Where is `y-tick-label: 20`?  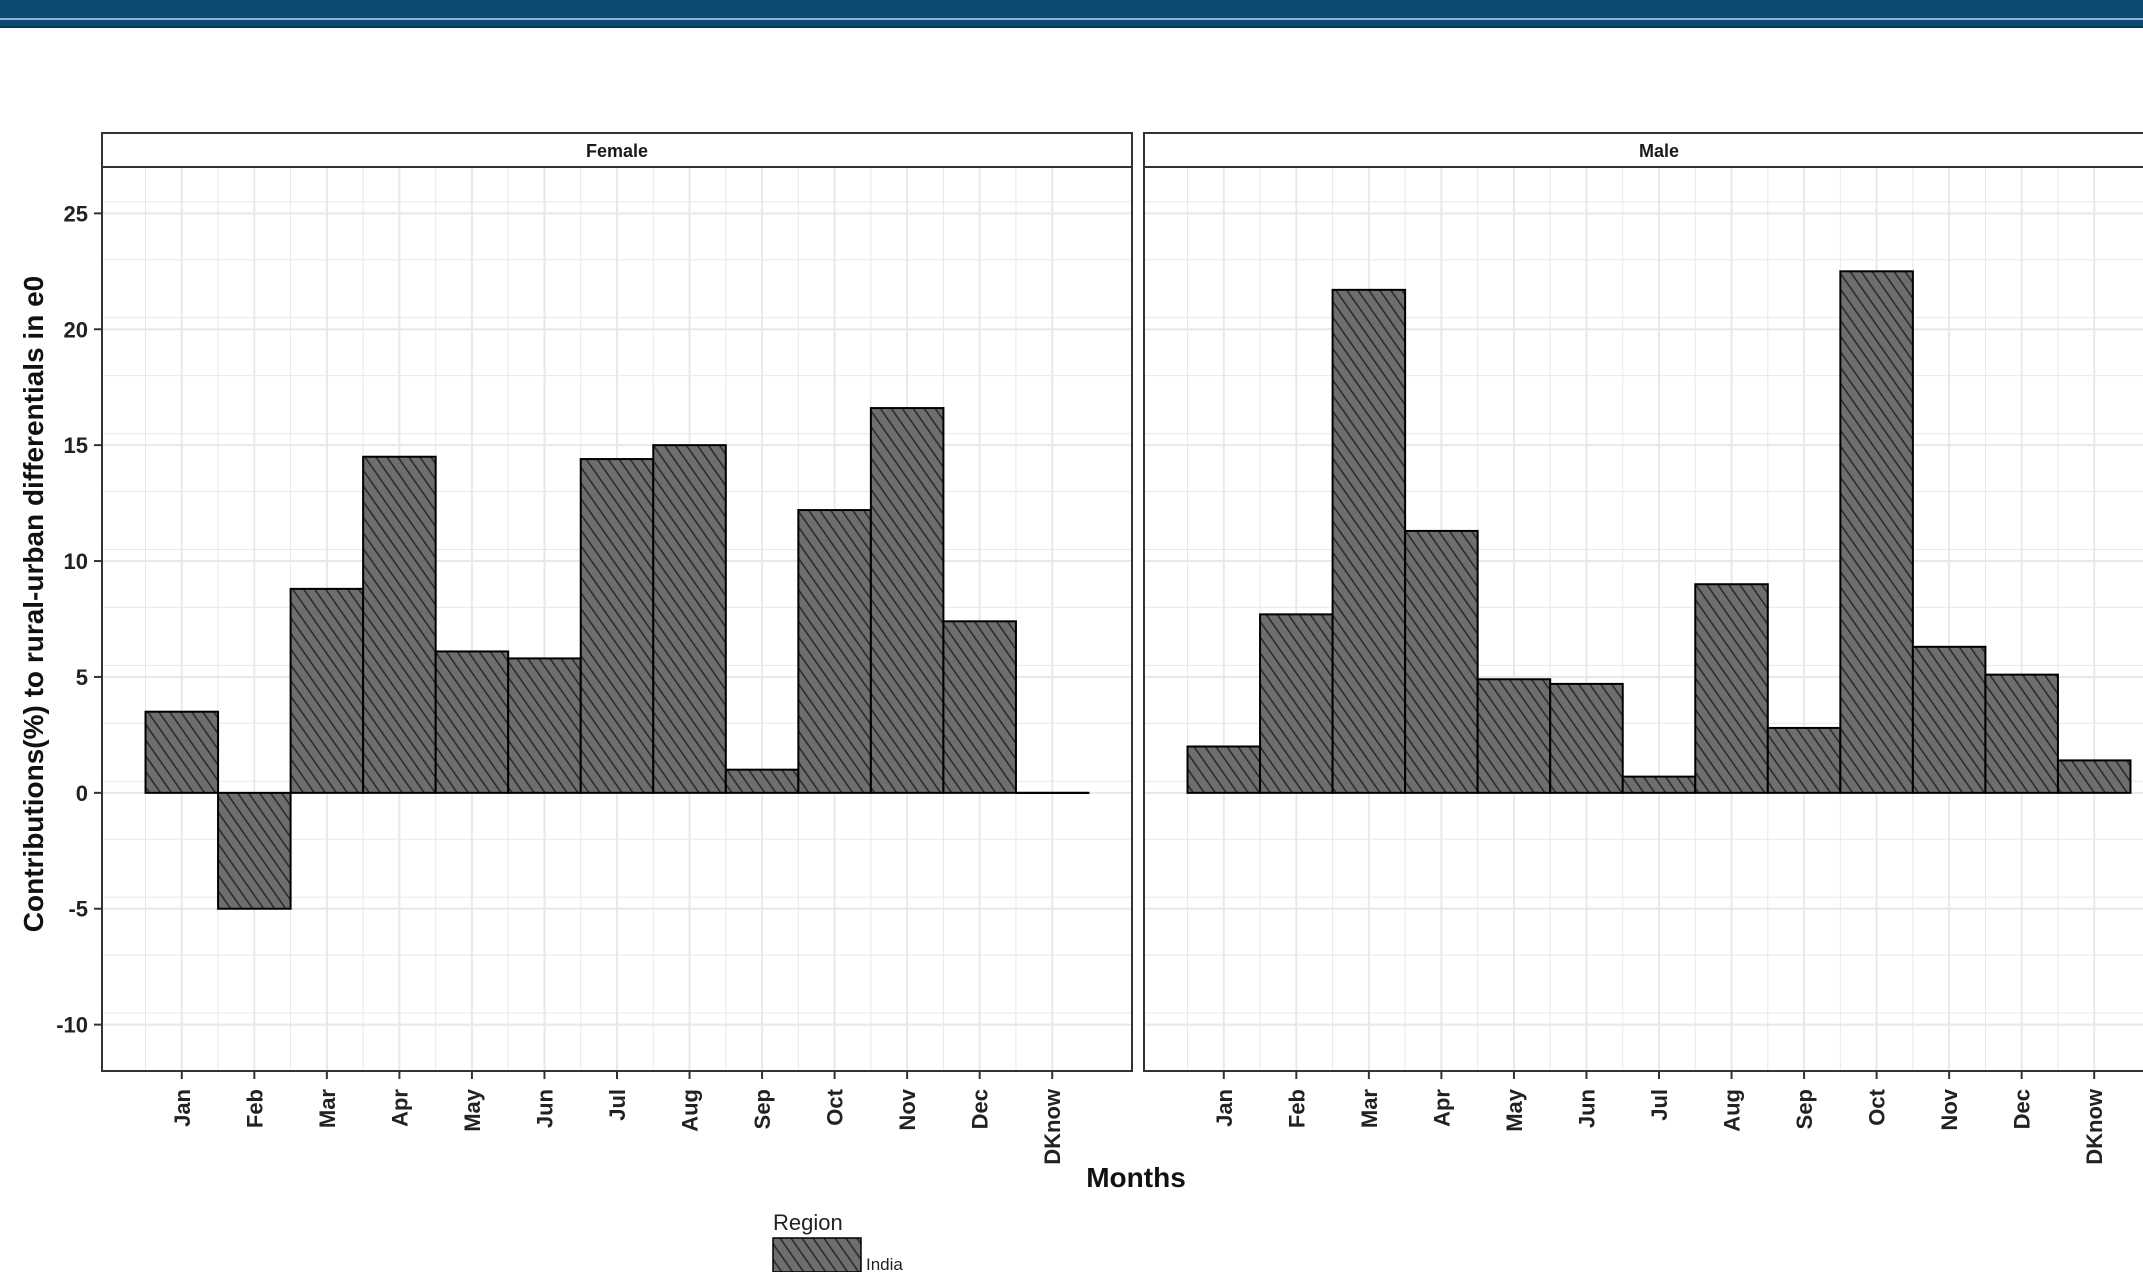
y-tick-label: 20 is located at coordinates (76, 329).